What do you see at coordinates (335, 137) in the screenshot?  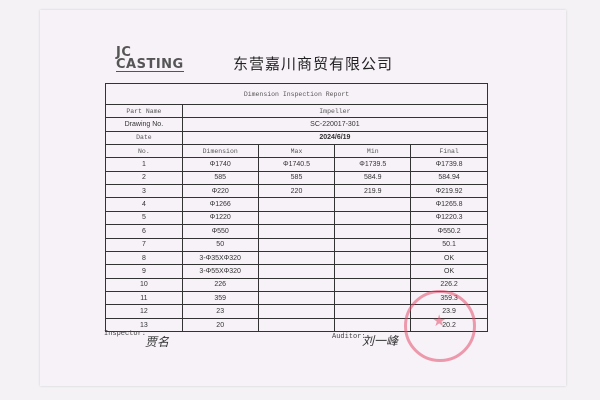 I see `date-value: 2024/6/19` at bounding box center [335, 137].